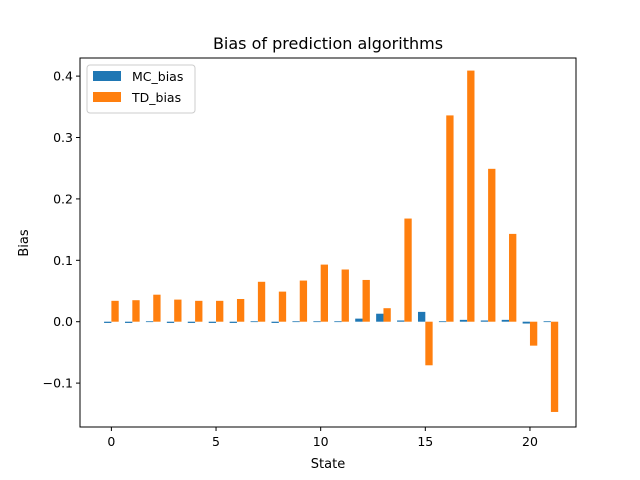 This screenshot has height=480, width=640. Describe the element at coordinates (111, 441) in the screenshot. I see `x-tick-label: 0` at that location.